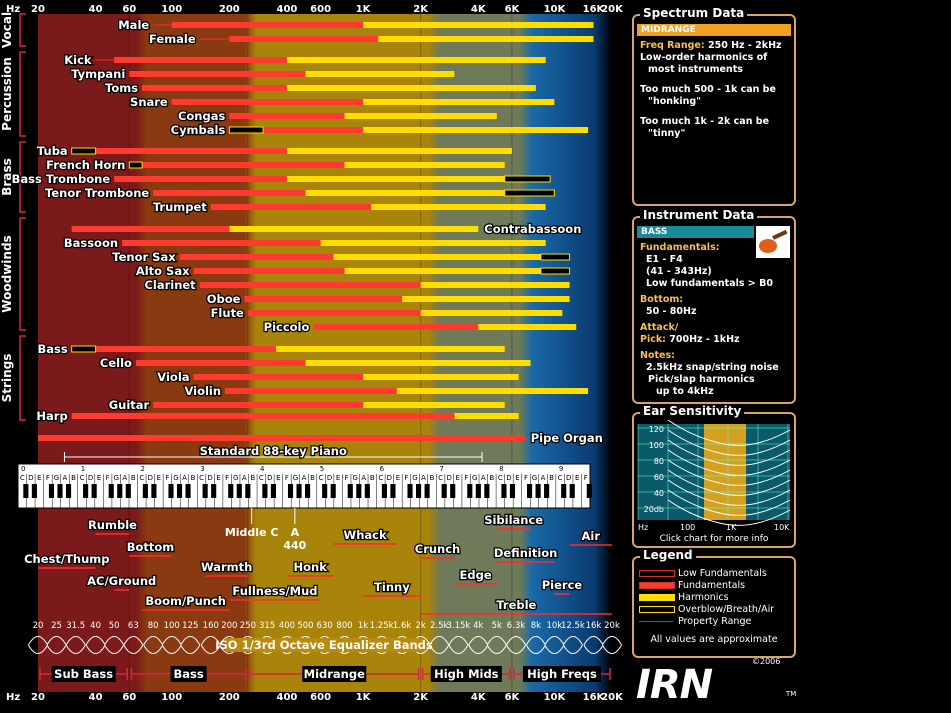 This screenshot has height=713, width=951. Describe the element at coordinates (479, 9) in the screenshot. I see `freq-tick-label: 4K` at that location.